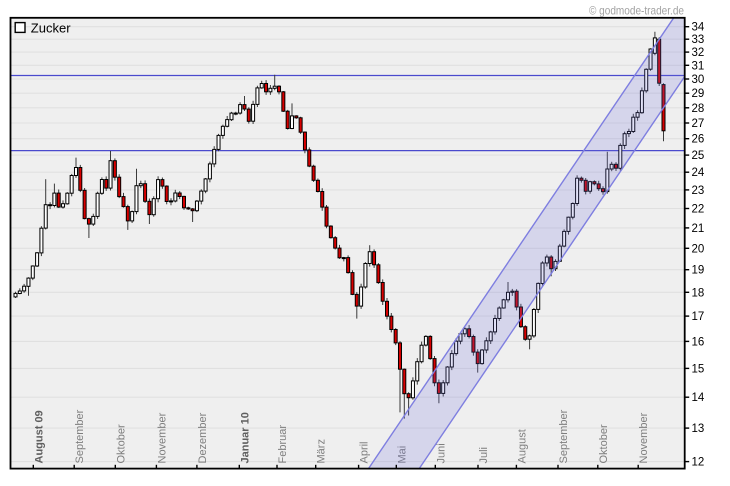 Image resolution: width=730 pixels, height=486 pixels. What do you see at coordinates (636, 11) in the screenshot?
I see `svg-text: © godmode-trader.de` at bounding box center [636, 11].